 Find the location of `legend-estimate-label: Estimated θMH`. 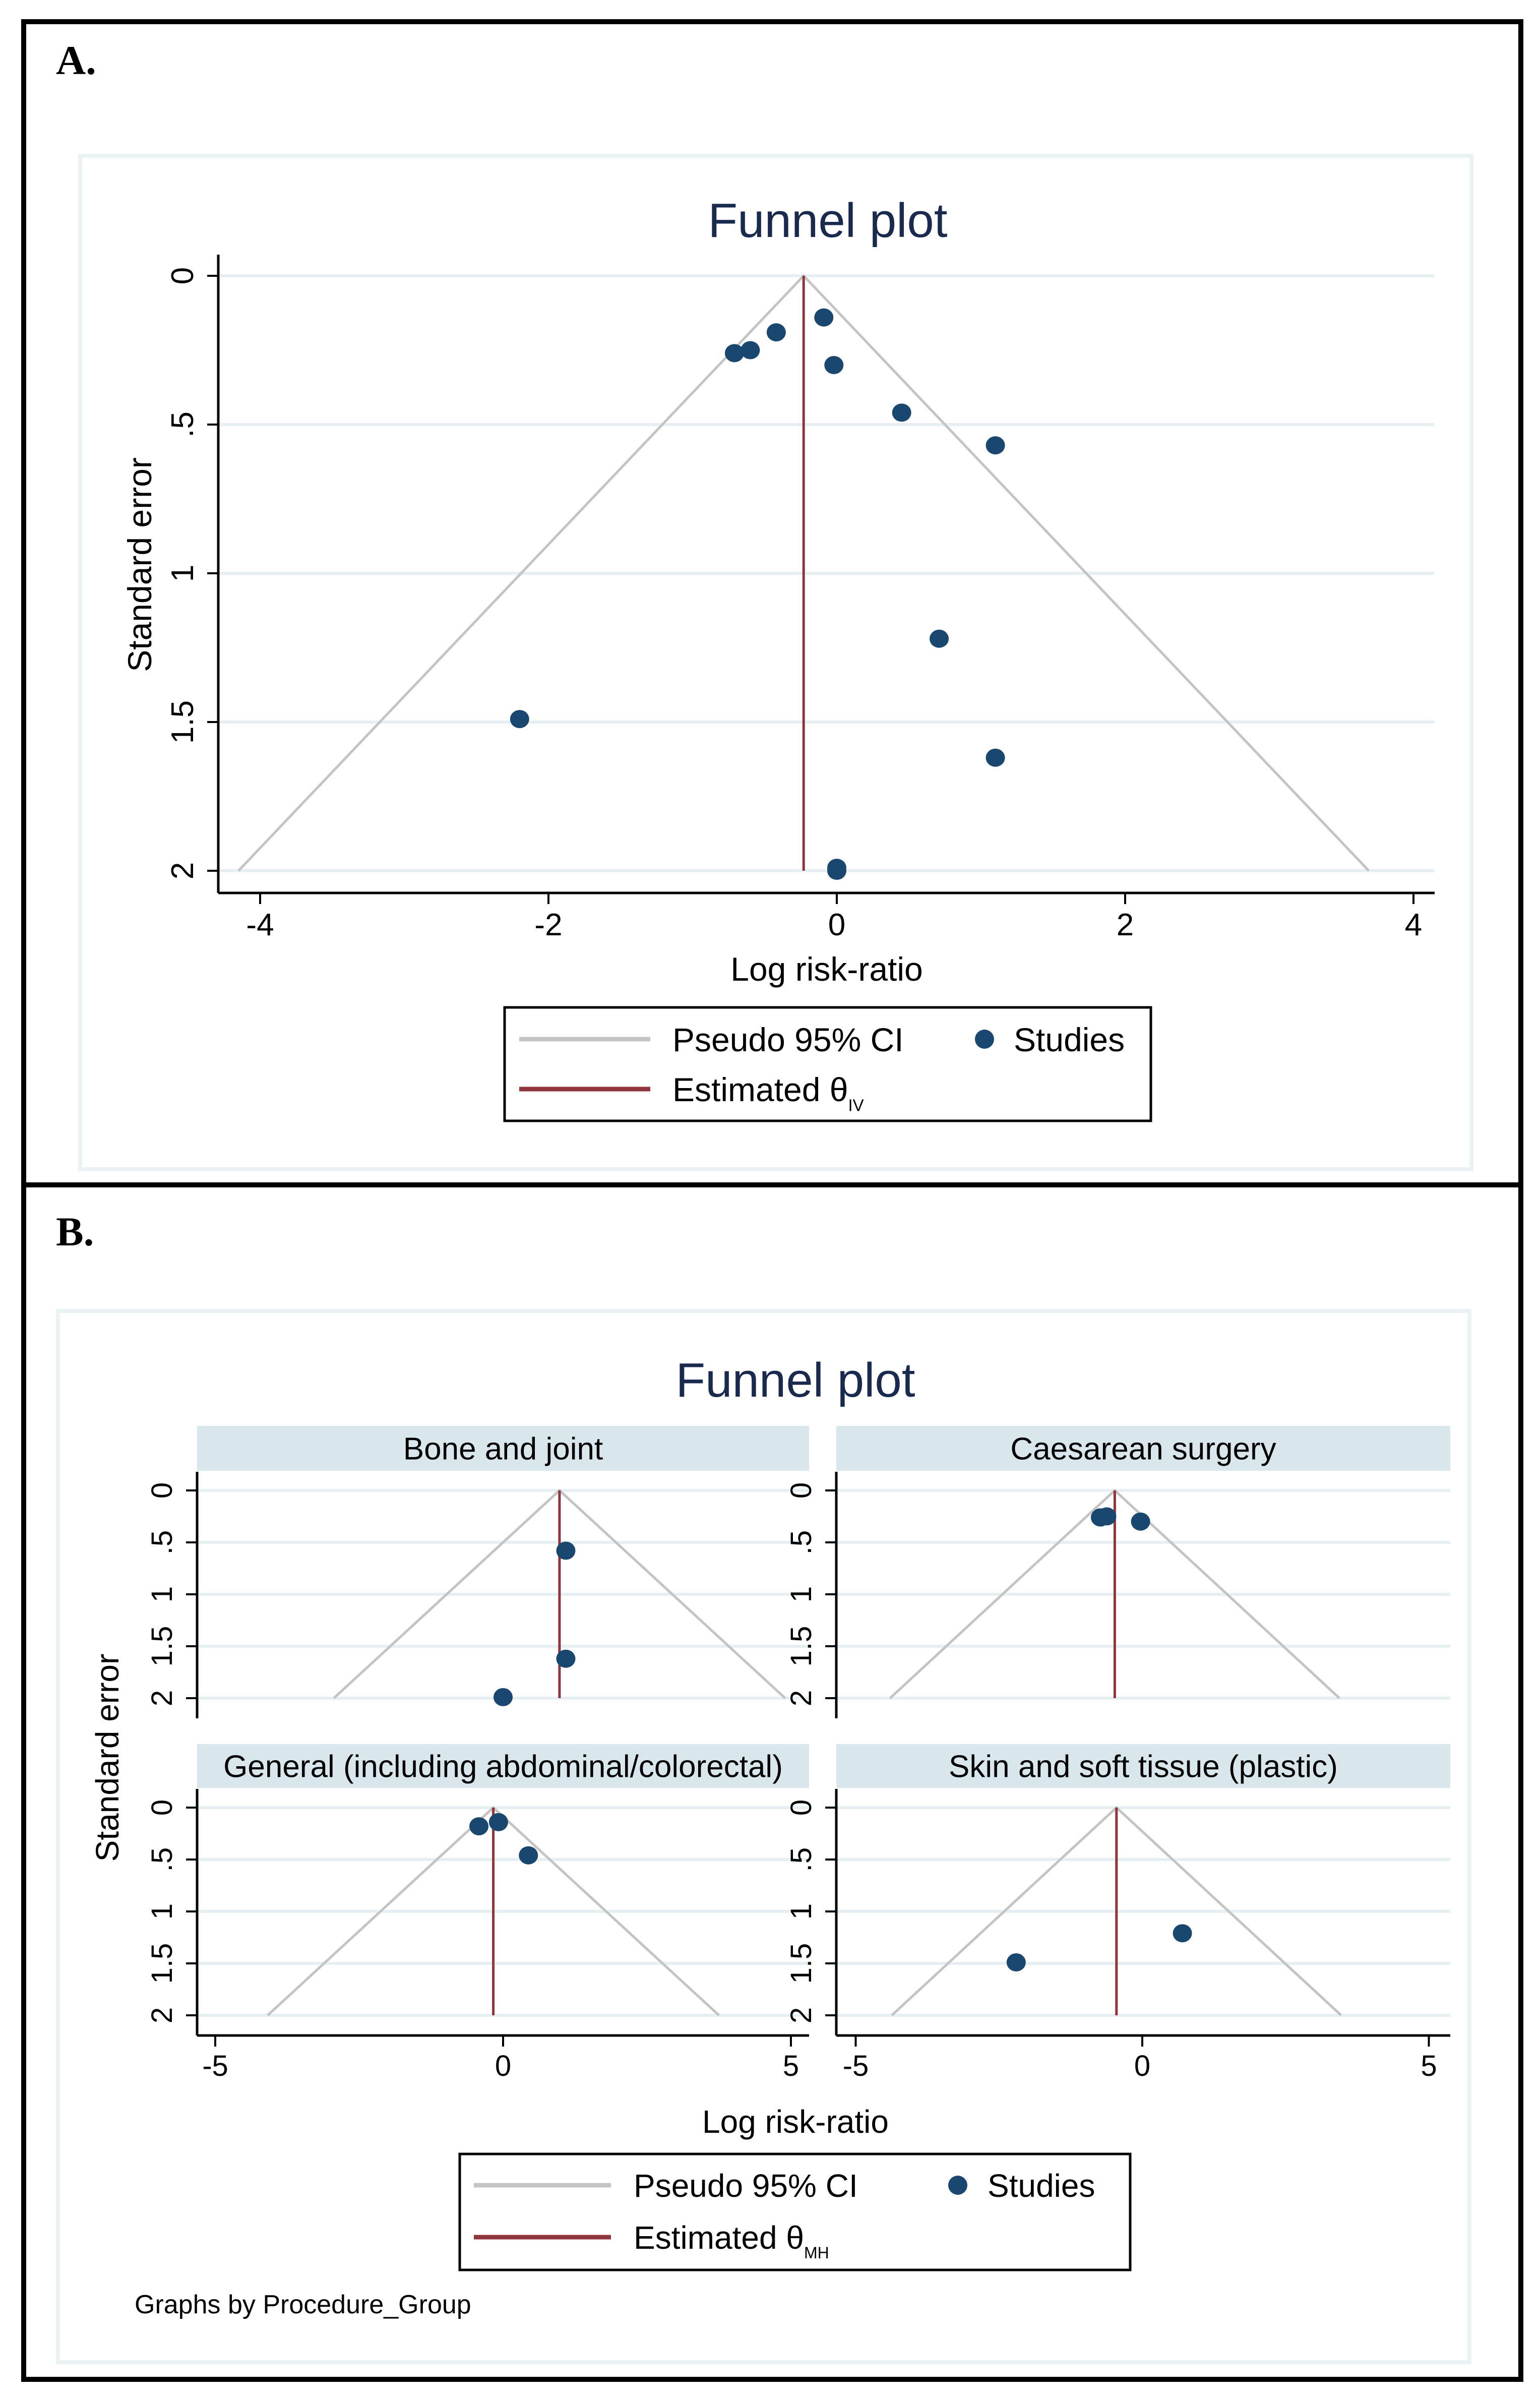

legend-estimate-label: Estimated θMH is located at coordinates (731, 2241).